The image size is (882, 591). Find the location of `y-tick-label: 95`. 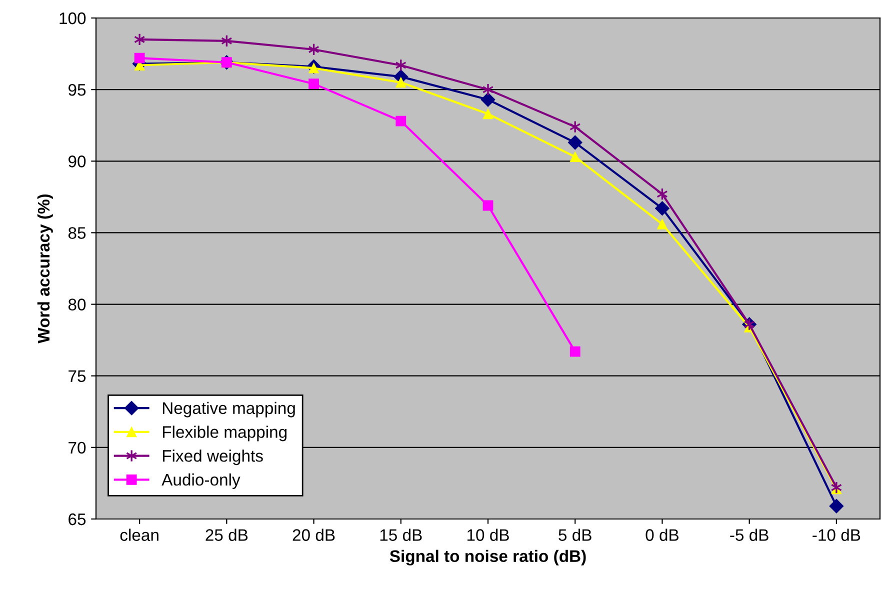

y-tick-label: 95 is located at coordinates (77, 90).